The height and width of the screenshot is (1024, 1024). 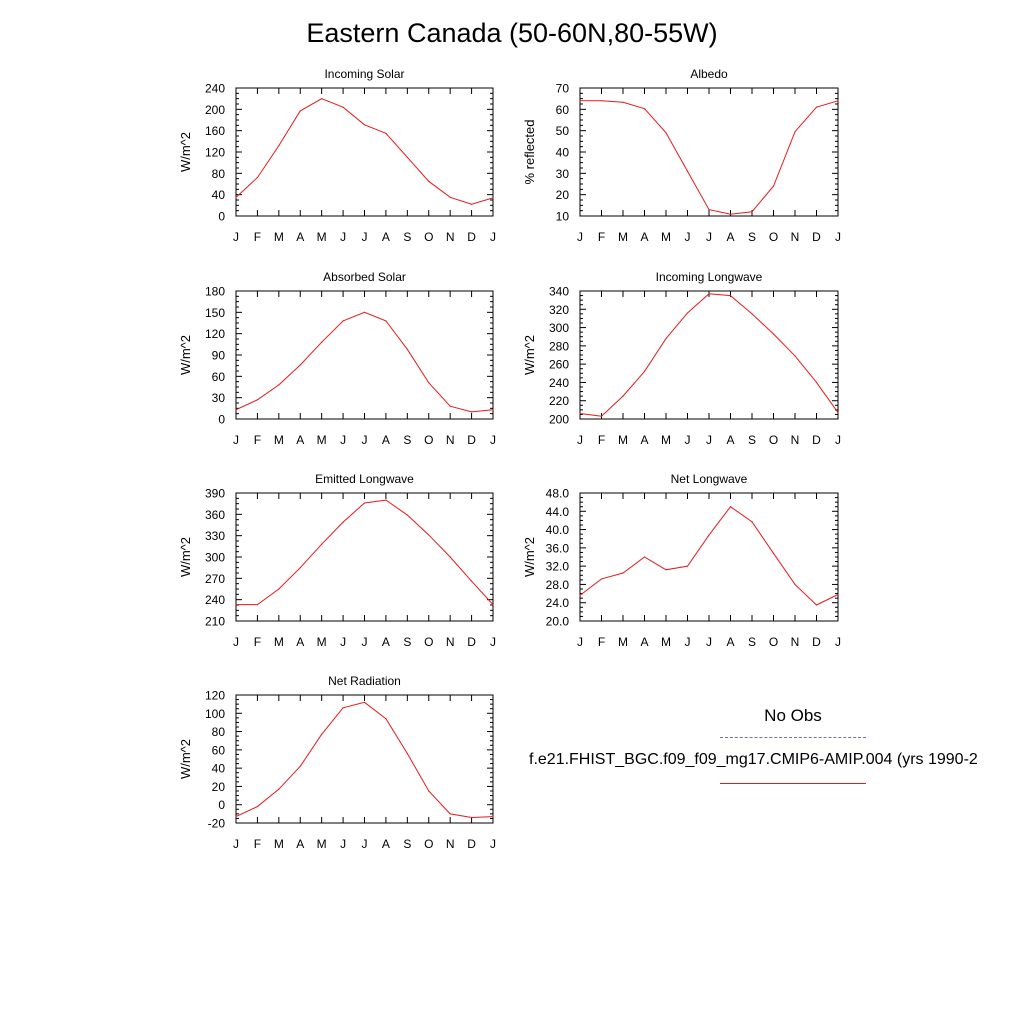 I want to click on y-tick-label: 390, so click(x=215, y=494).